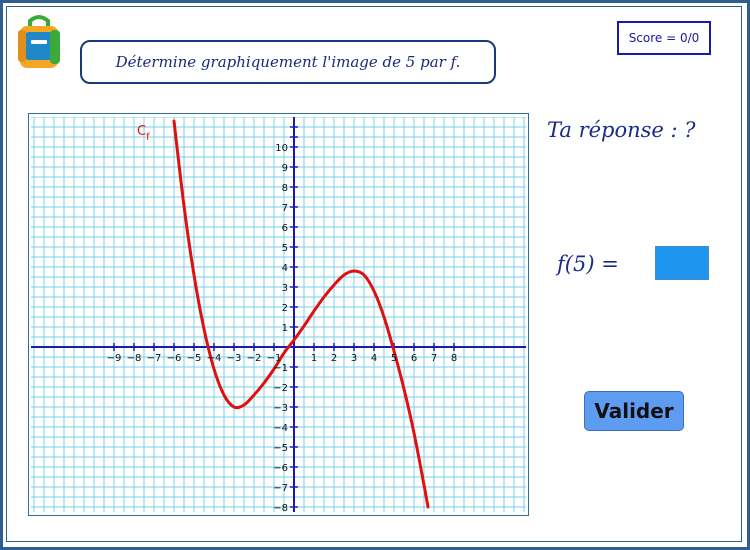  Describe the element at coordinates (274, 358) in the screenshot. I see `x-tick-label: −1` at that location.